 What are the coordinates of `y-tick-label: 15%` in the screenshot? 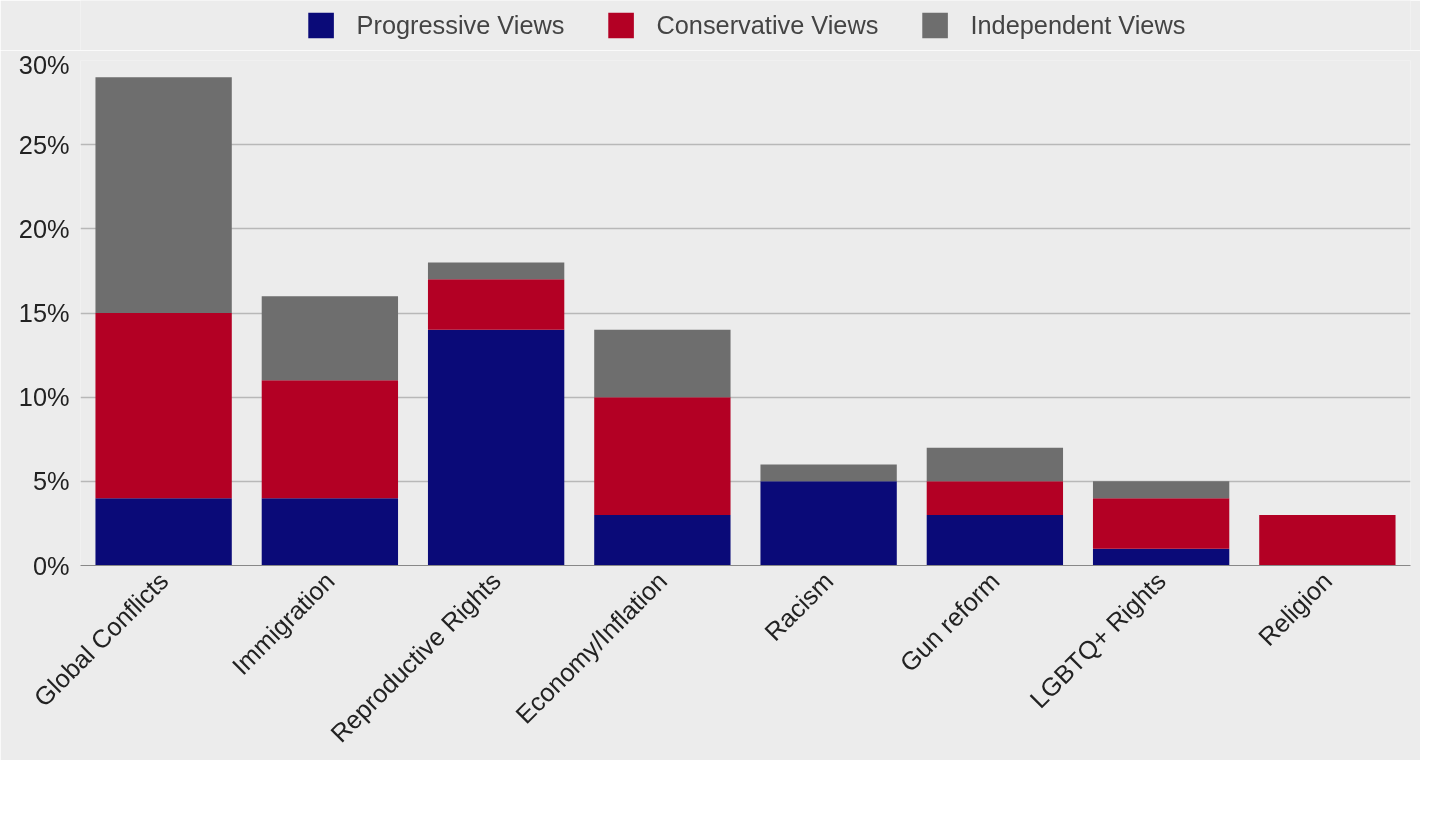 It's located at (44, 313).